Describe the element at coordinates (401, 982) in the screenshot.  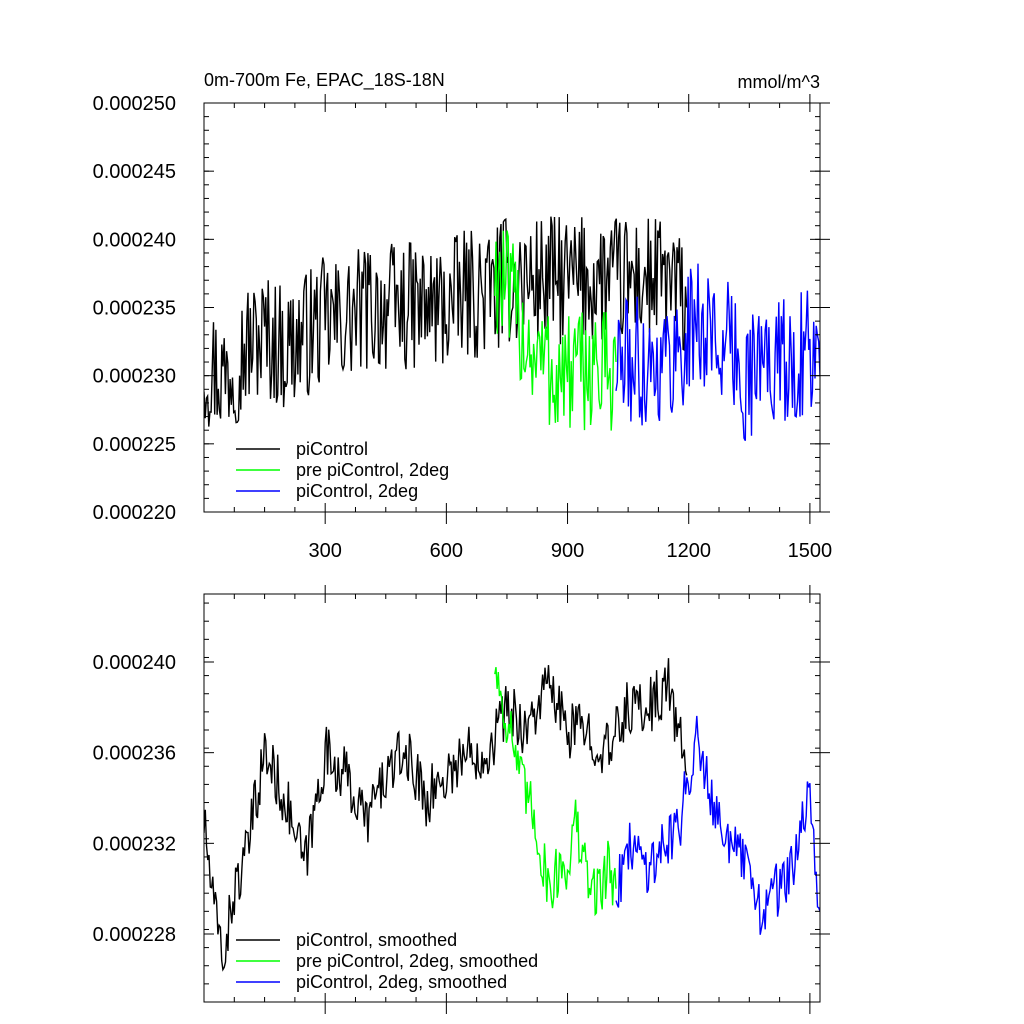
I see `legend-label: piControl, 2deg, smoothed` at that location.